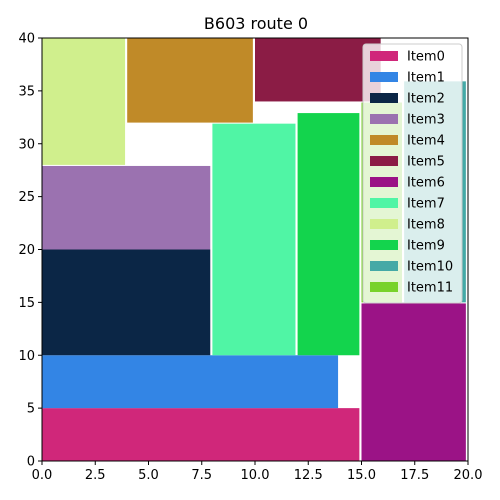 This screenshot has height=500, width=500. Describe the element at coordinates (26, 197) in the screenshot. I see `y-tick-label: 25` at that location.